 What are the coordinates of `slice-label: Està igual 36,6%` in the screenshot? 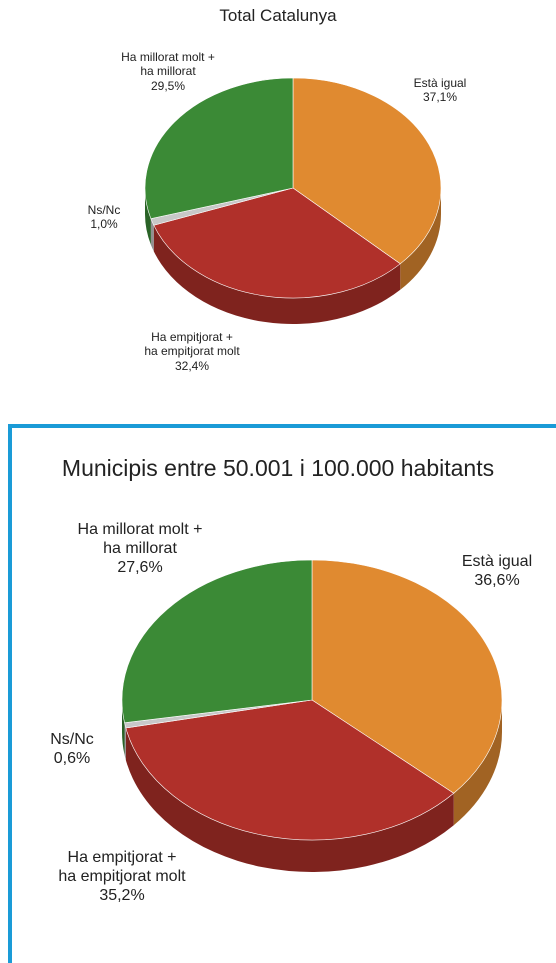 It's located at (497, 571).